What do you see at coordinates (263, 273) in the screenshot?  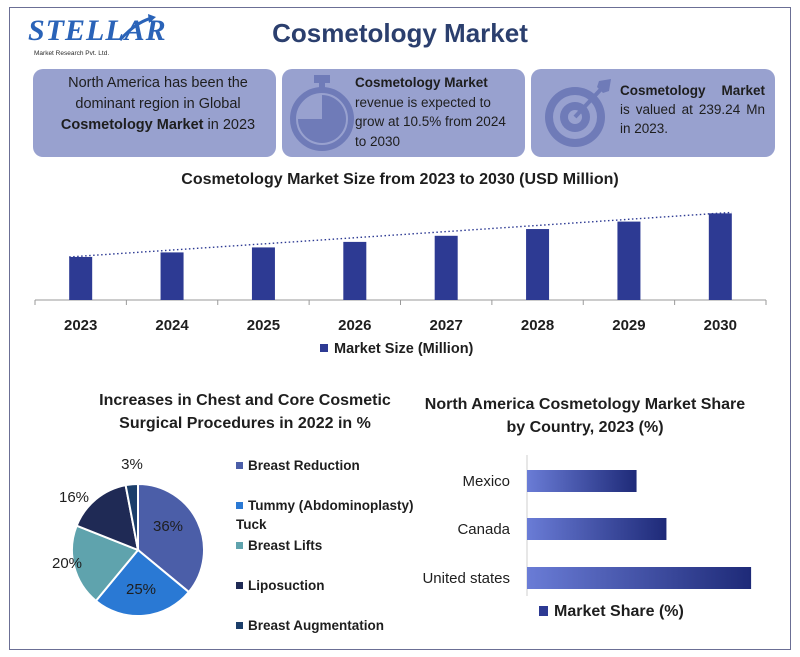 I see `bar-2025` at bounding box center [263, 273].